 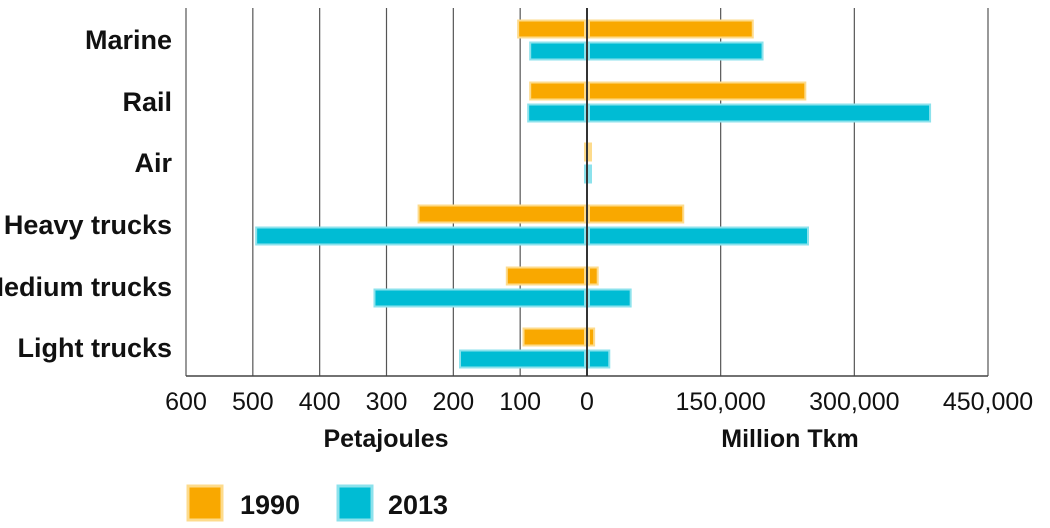 What do you see at coordinates (94, 348) in the screenshot?
I see `category-label: Light trucks` at bounding box center [94, 348].